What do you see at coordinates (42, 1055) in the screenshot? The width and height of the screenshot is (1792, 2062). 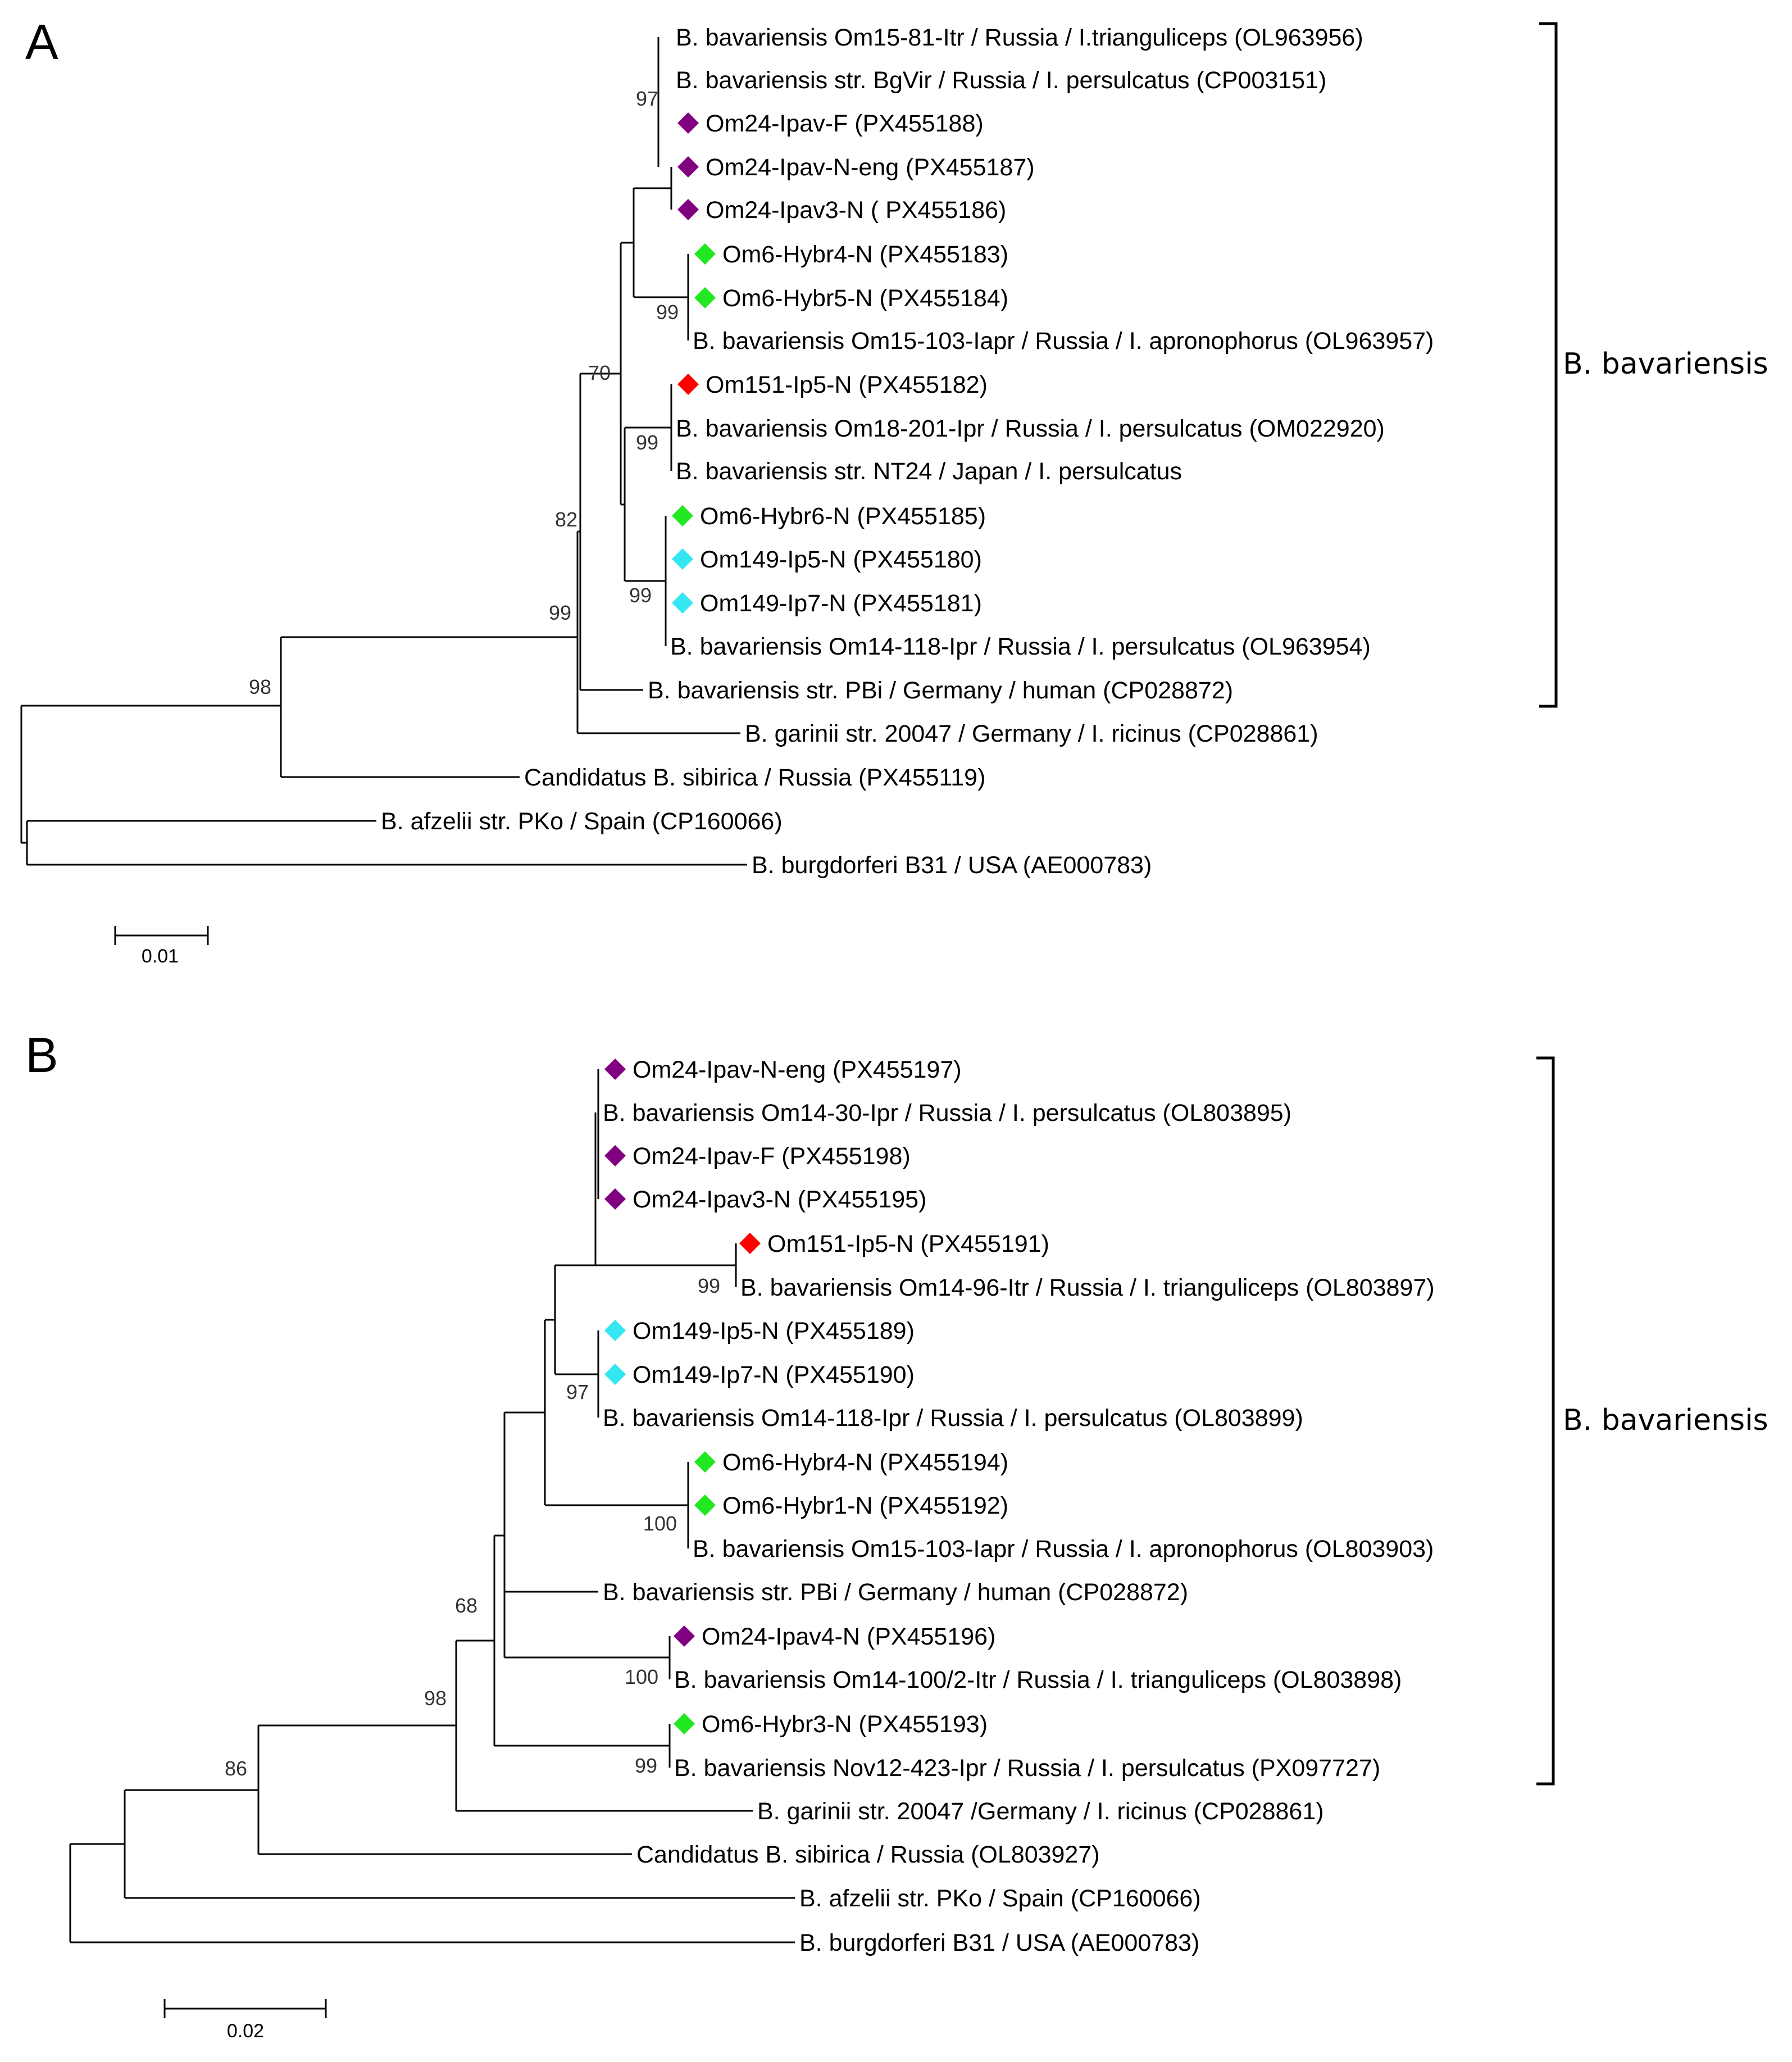 I see `panel-b-letter: B` at bounding box center [42, 1055].